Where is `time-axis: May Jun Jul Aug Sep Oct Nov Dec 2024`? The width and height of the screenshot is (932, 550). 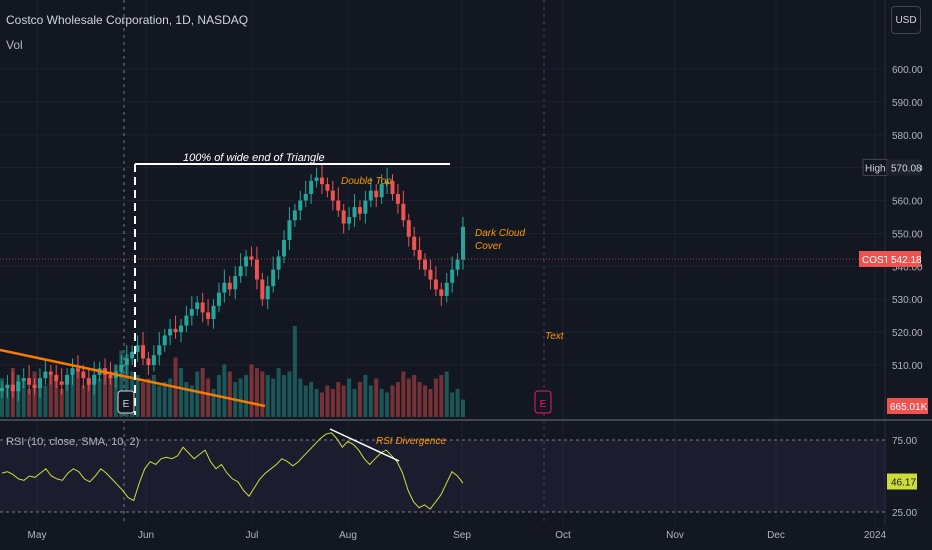 time-axis: May Jun Jul Aug Sep Oct Nov Dec 2024 is located at coordinates (457, 535).